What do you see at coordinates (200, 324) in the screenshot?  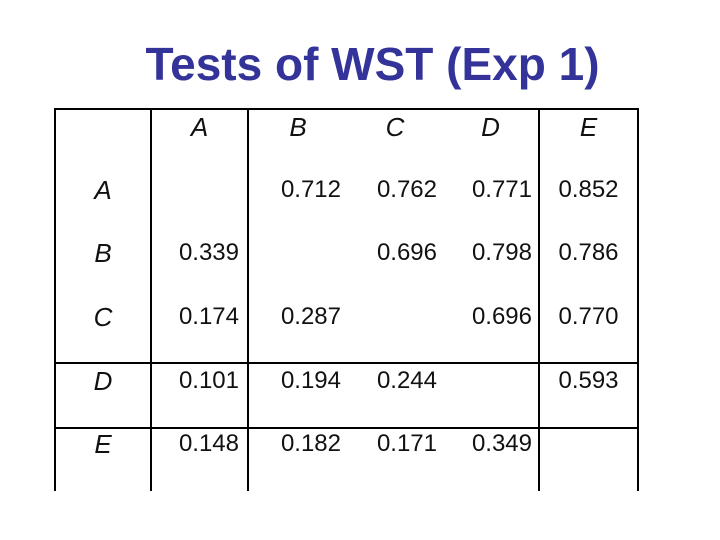 I see `cell-c-a: 0.174` at bounding box center [200, 324].